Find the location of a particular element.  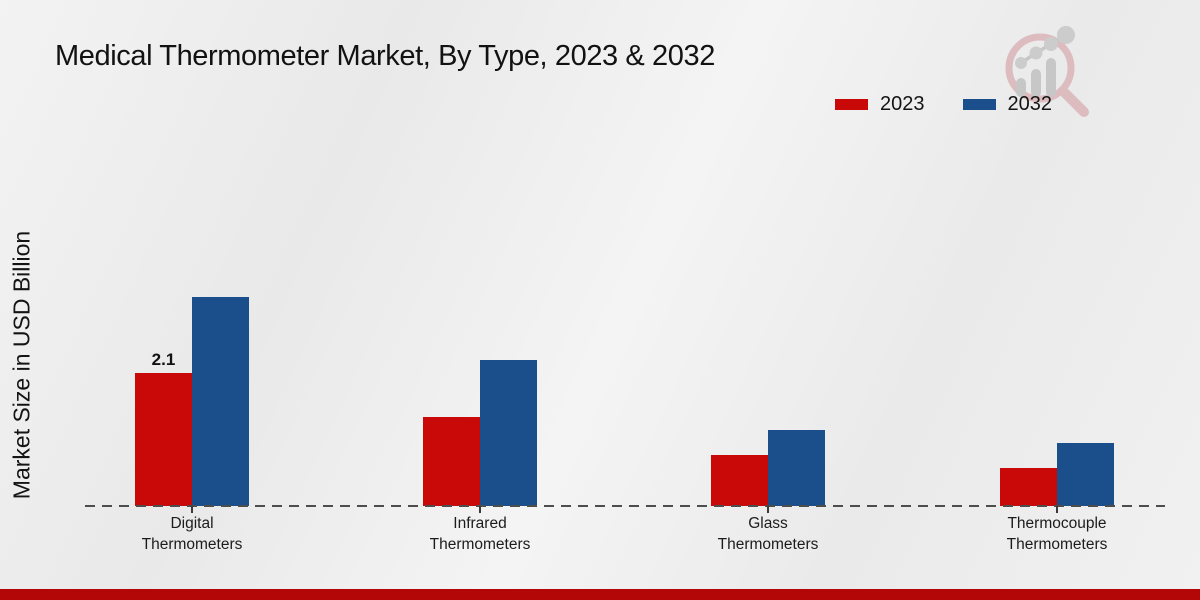

bar-2023-glass-thermometers is located at coordinates (739, 480).